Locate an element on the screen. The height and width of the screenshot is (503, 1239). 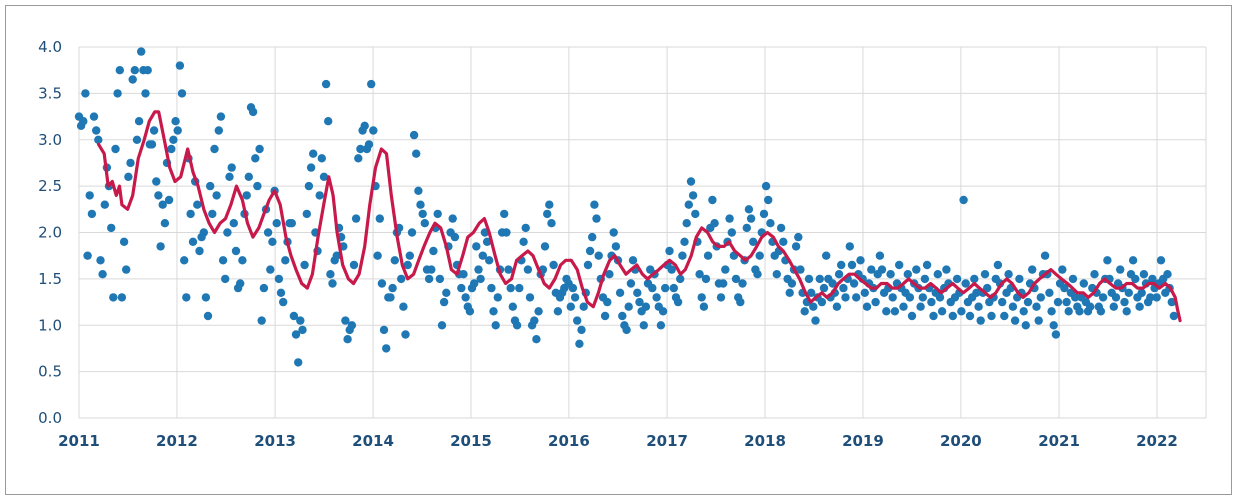
y-tick-label: 1.5 is located at coordinates (50, 279).